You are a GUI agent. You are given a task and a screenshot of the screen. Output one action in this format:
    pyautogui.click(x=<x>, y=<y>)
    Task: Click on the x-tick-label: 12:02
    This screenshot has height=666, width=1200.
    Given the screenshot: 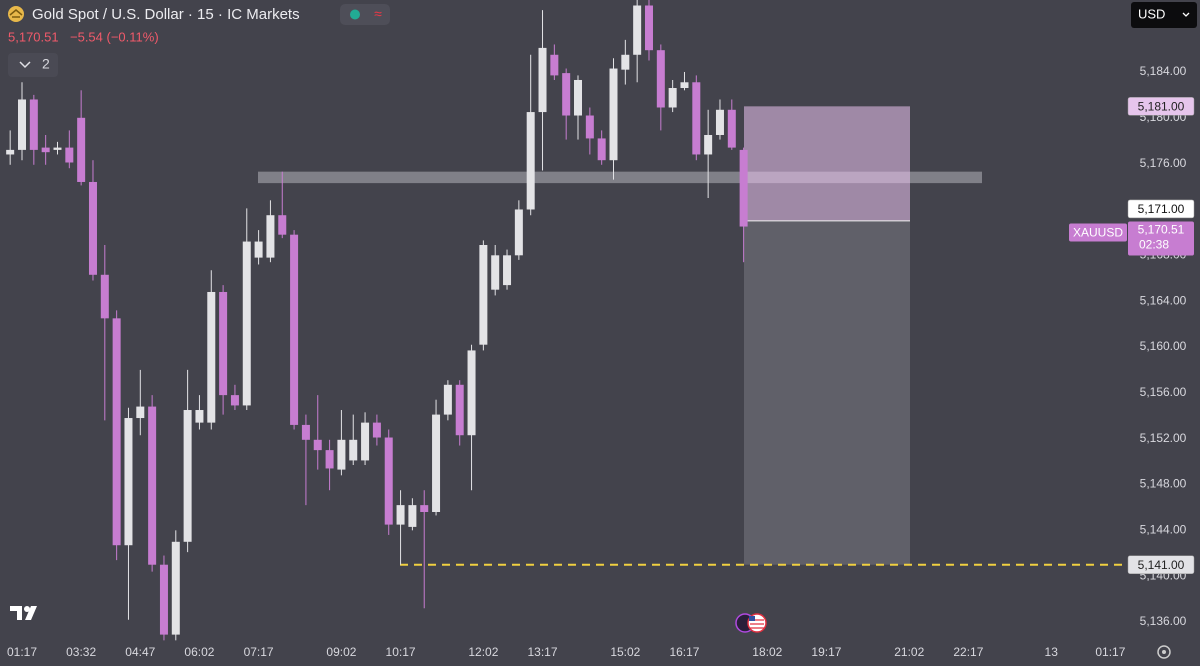 What is the action you would take?
    pyautogui.click(x=483, y=652)
    